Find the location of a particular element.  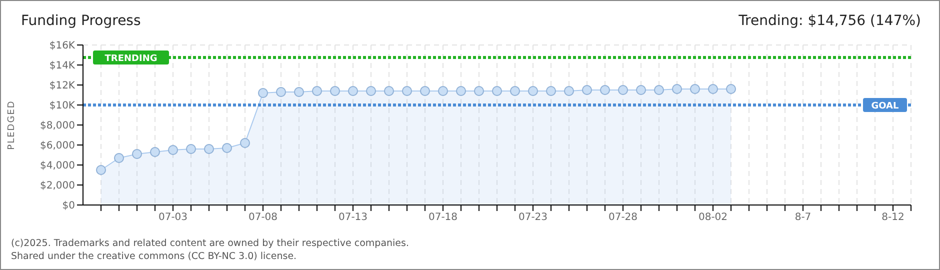

x-tick-label: 07-23 is located at coordinates (533, 218).